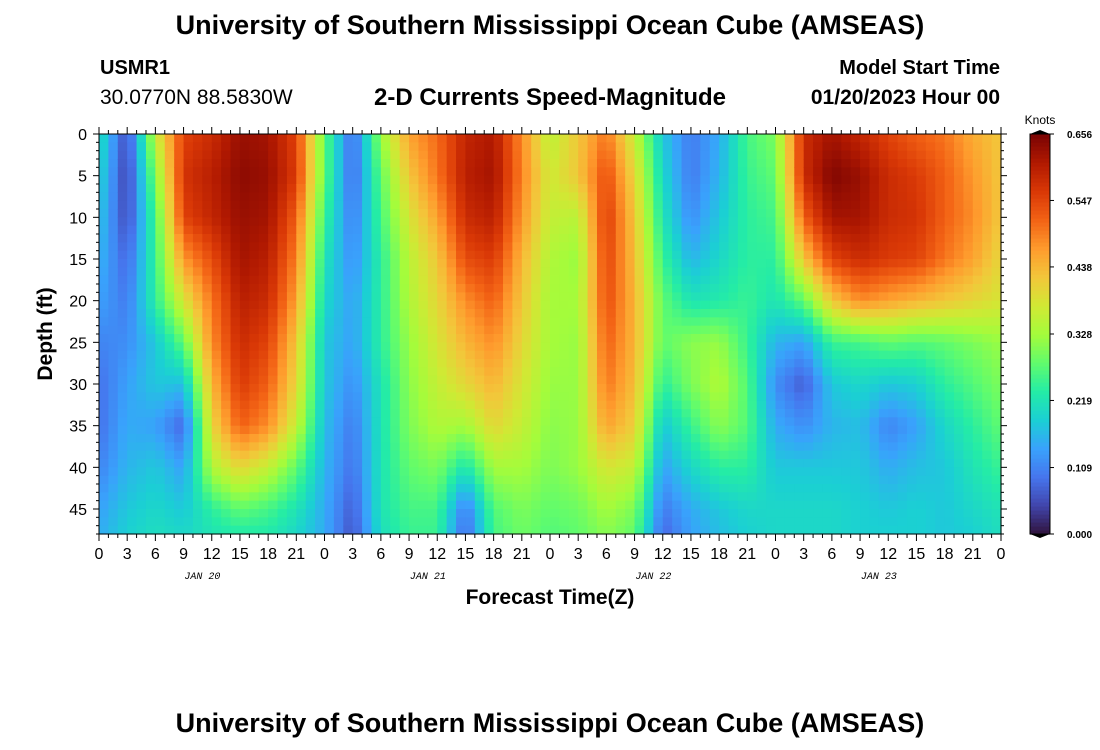 Image resolution: width=1100 pixels, height=750 pixels. I want to click on x-tick-label: 18, so click(268, 554).